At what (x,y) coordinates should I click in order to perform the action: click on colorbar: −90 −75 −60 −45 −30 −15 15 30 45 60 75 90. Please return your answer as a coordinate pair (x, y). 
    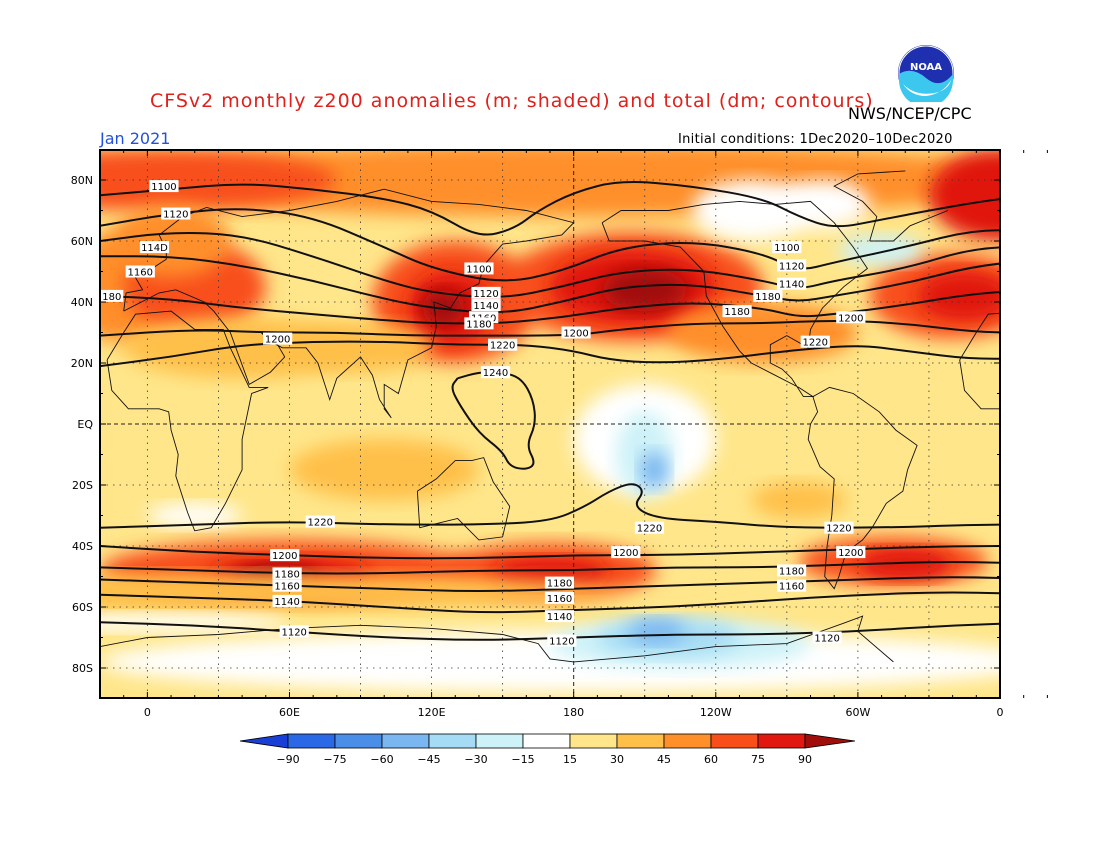
    Looking at the image, I should click on (547, 749).